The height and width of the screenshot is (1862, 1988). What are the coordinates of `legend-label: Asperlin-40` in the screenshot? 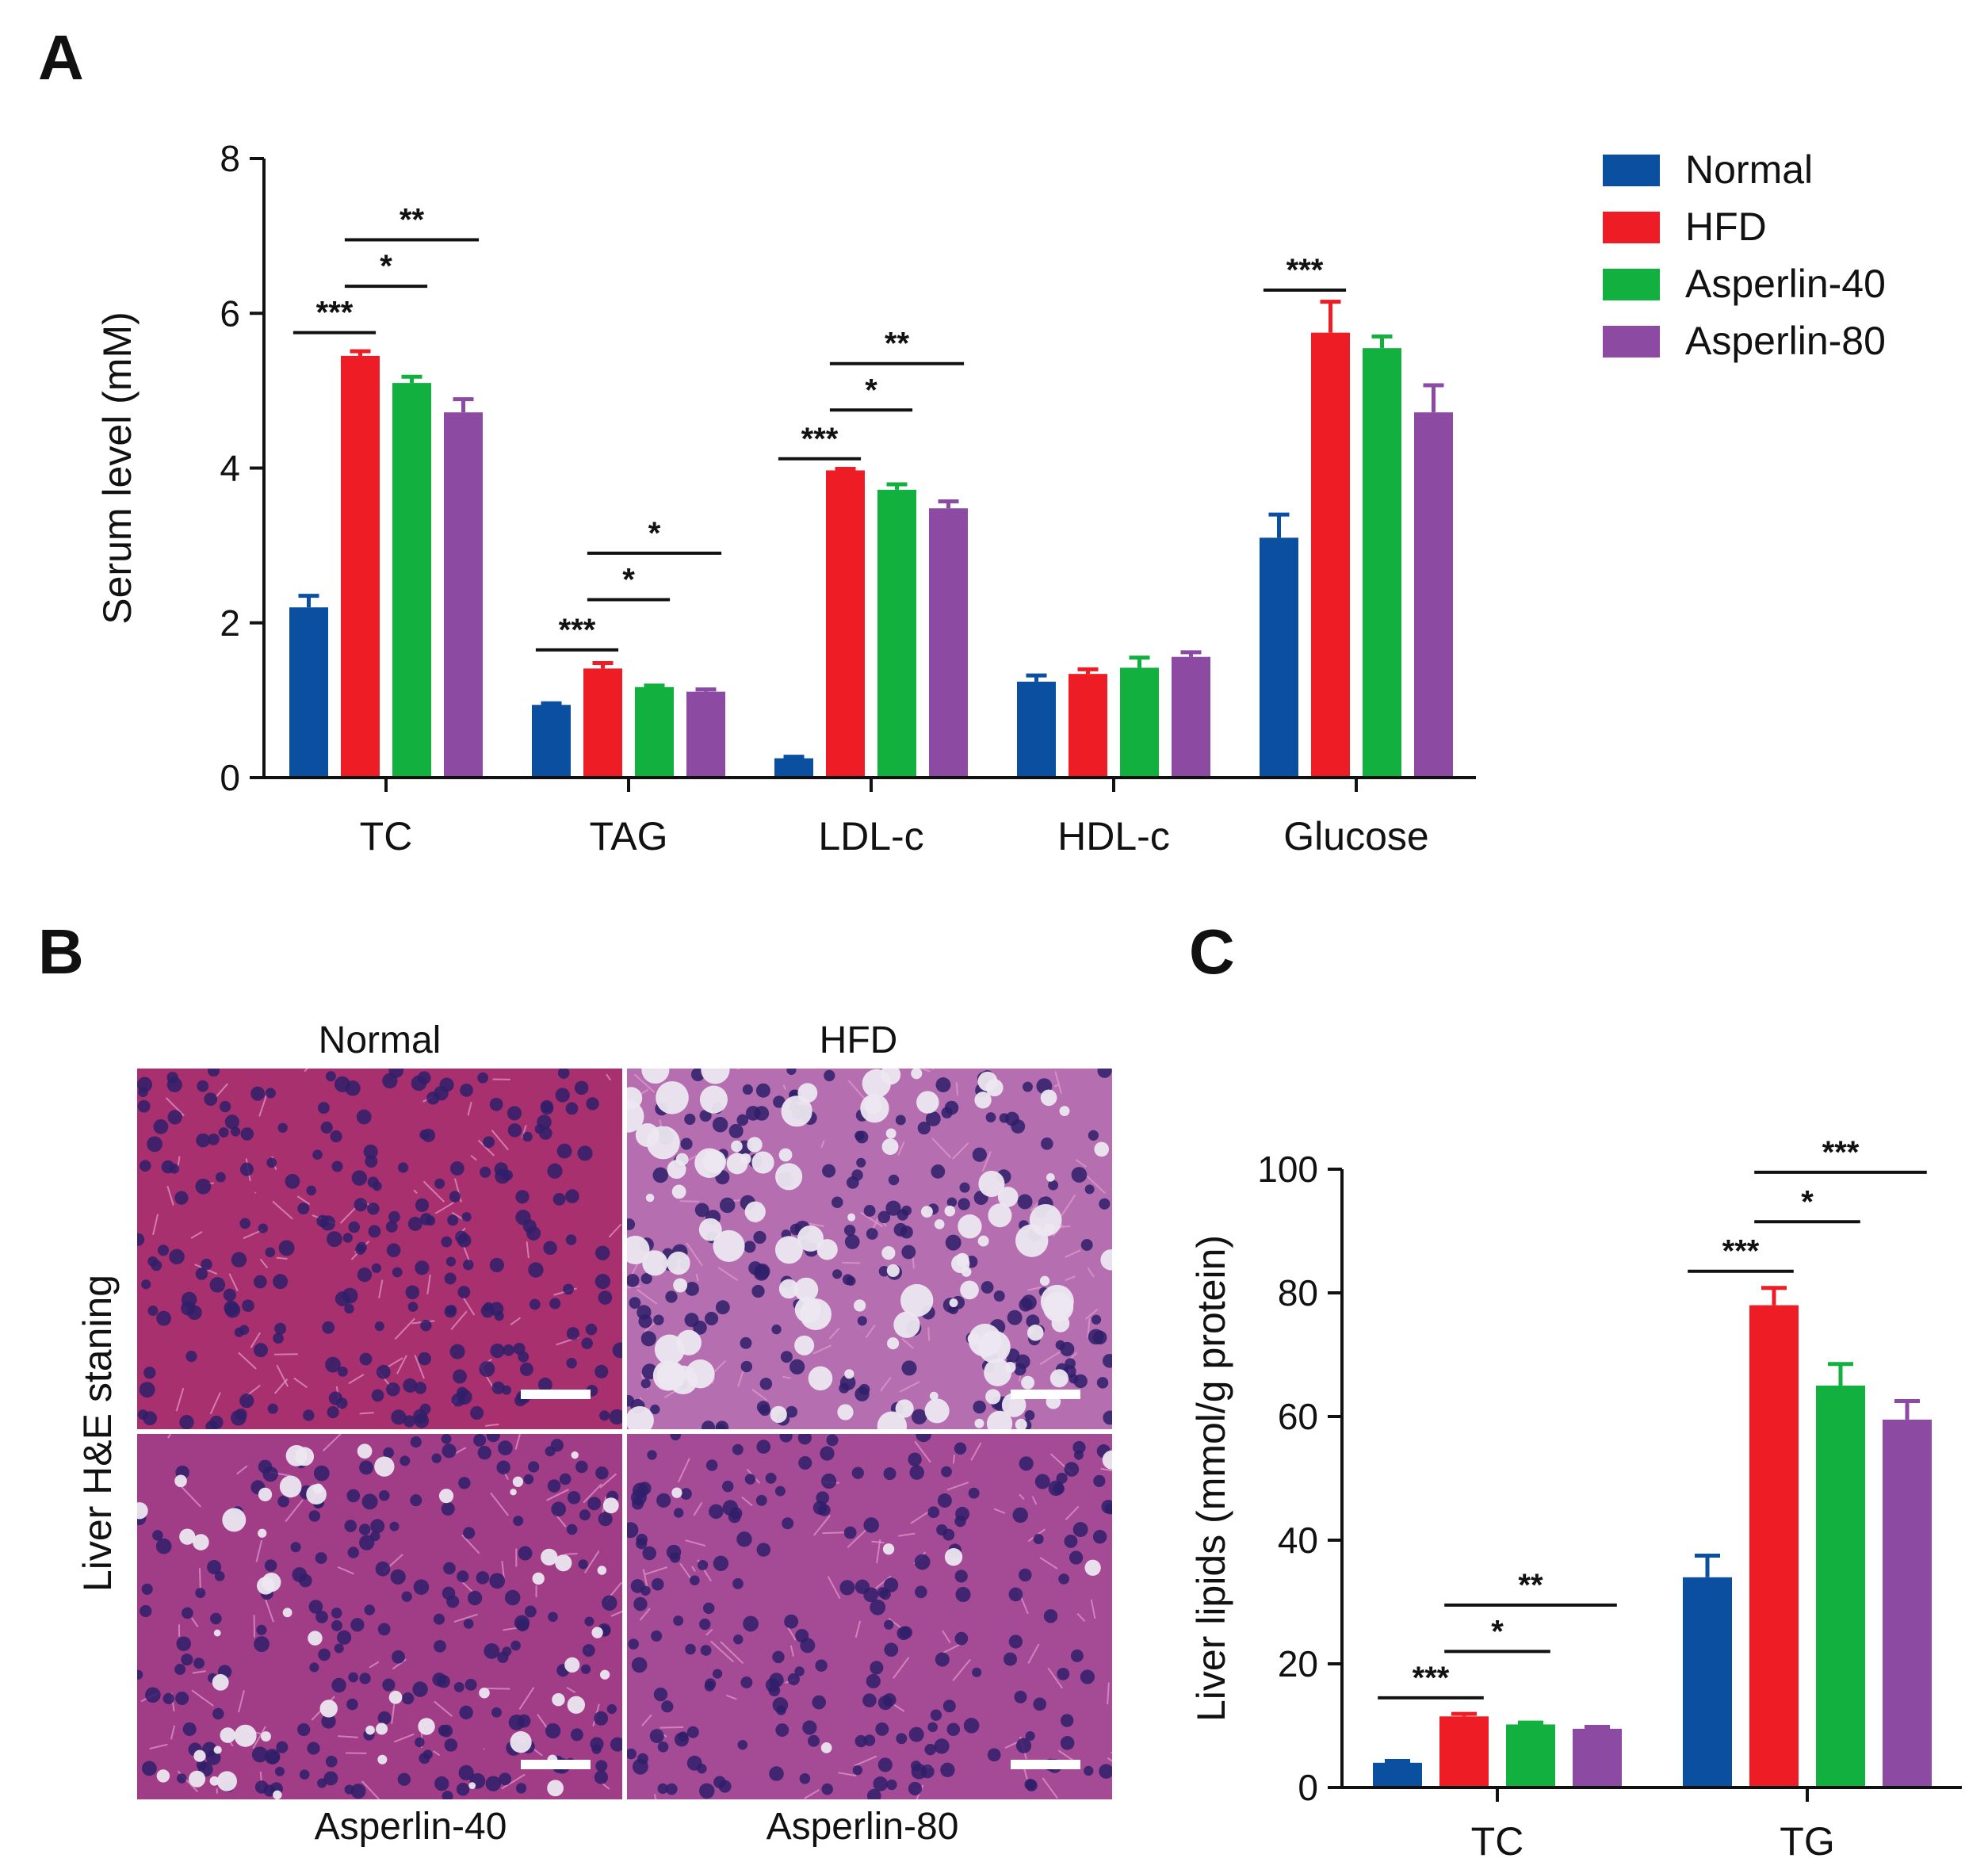 It's located at (1785, 284).